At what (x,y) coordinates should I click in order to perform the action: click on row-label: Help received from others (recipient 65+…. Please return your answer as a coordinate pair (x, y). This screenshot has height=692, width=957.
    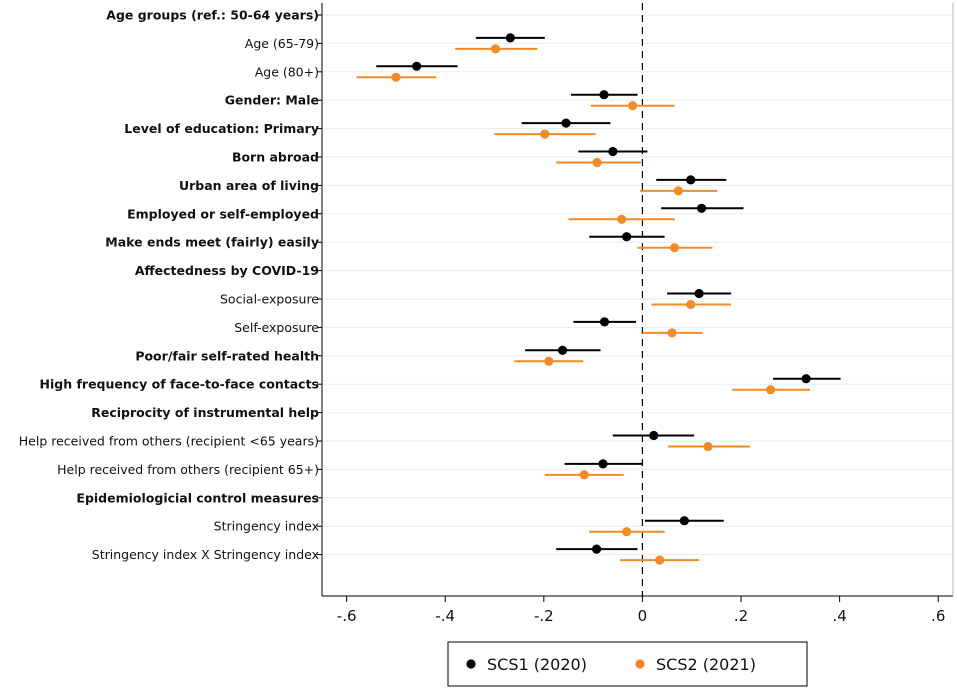
    Looking at the image, I should click on (188, 469).